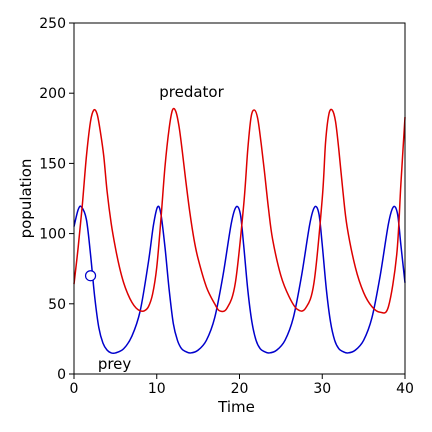 The width and height of the screenshot is (432, 432). What do you see at coordinates (26, 199) in the screenshot?
I see `y-axis-label: population` at bounding box center [26, 199].